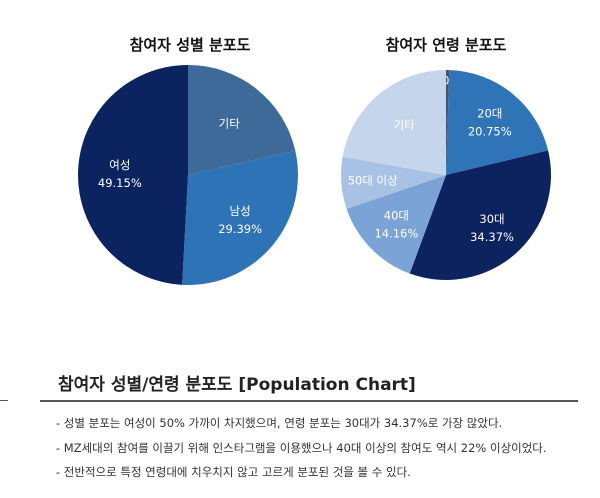 The image size is (600, 498). Describe the element at coordinates (240, 211) in the screenshot. I see `slice-label: 남성` at that location.